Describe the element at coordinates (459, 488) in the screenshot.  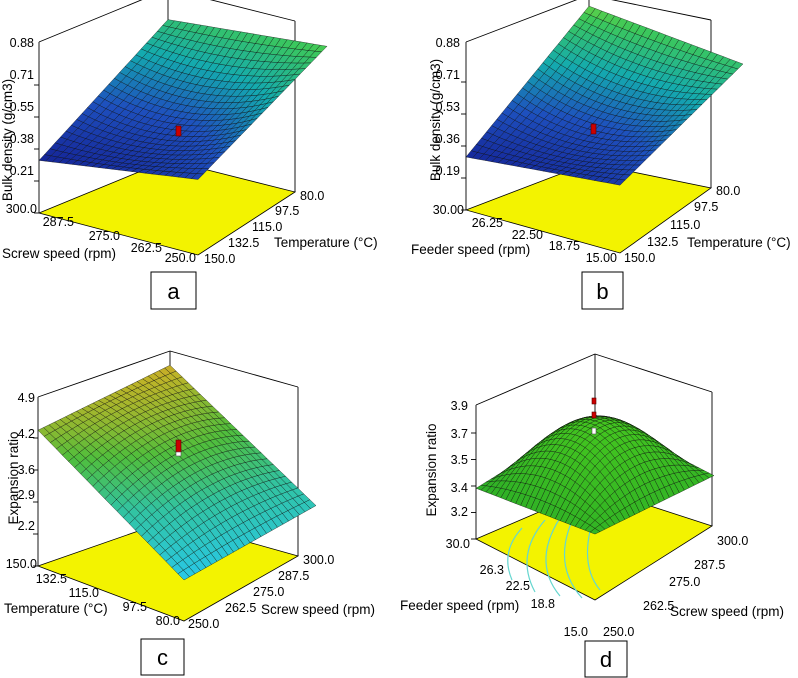
I see `z-tick-label: 3.4` at that location.